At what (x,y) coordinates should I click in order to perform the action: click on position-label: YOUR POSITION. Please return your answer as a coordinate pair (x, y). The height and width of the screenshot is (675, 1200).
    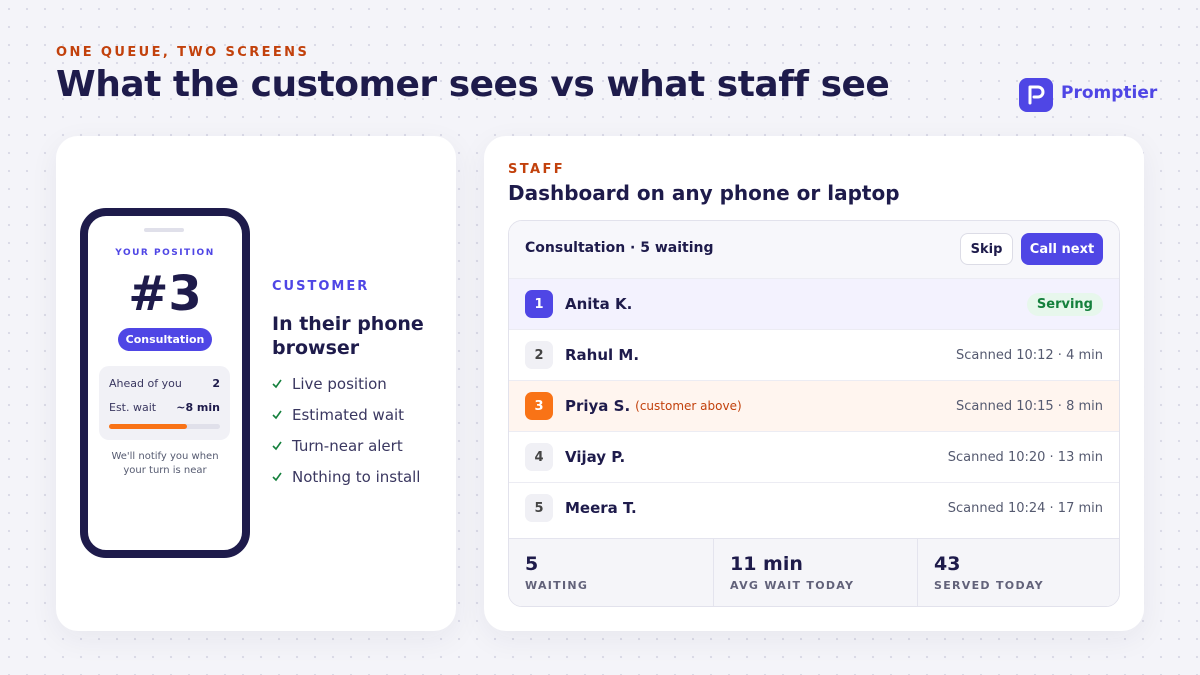
    Looking at the image, I should click on (165, 253).